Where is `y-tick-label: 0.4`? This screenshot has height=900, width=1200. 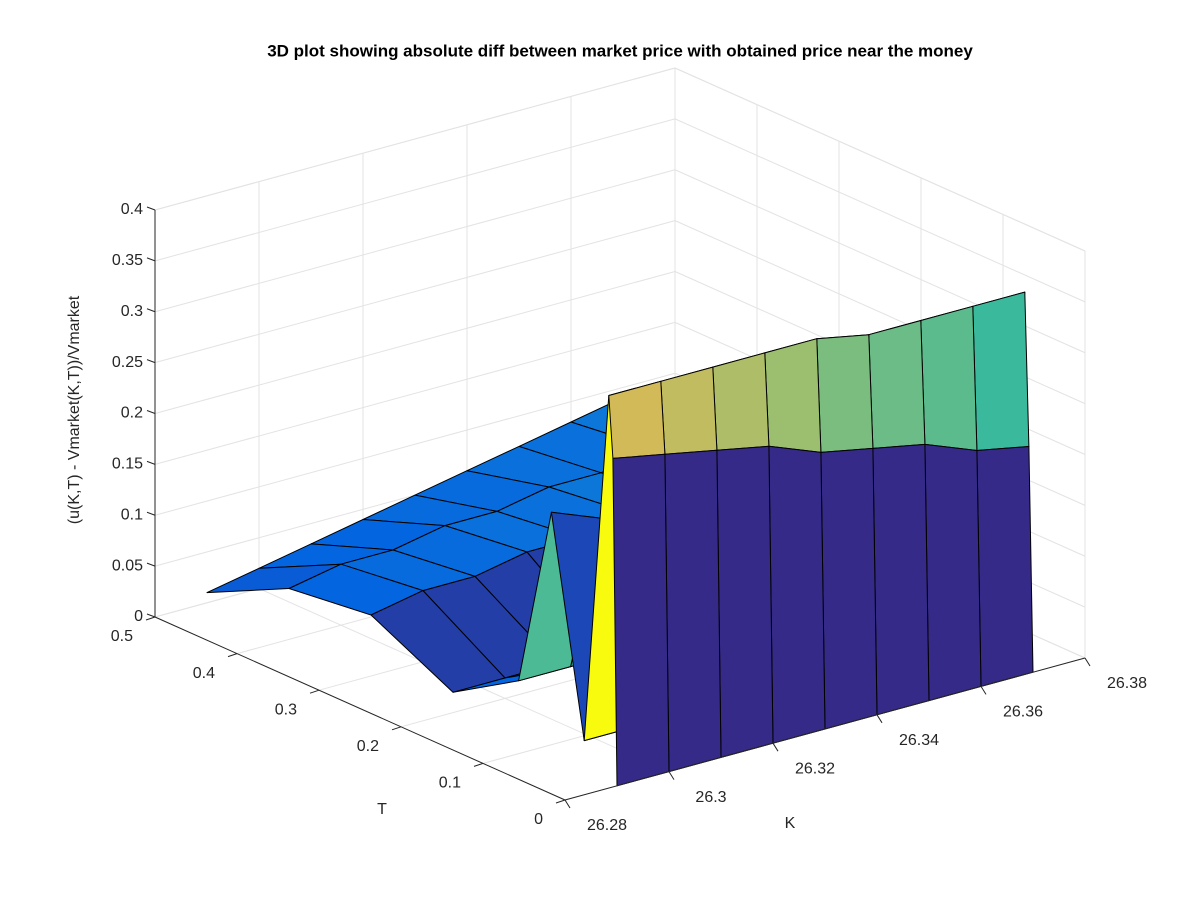
y-tick-label: 0.4 is located at coordinates (204, 673).